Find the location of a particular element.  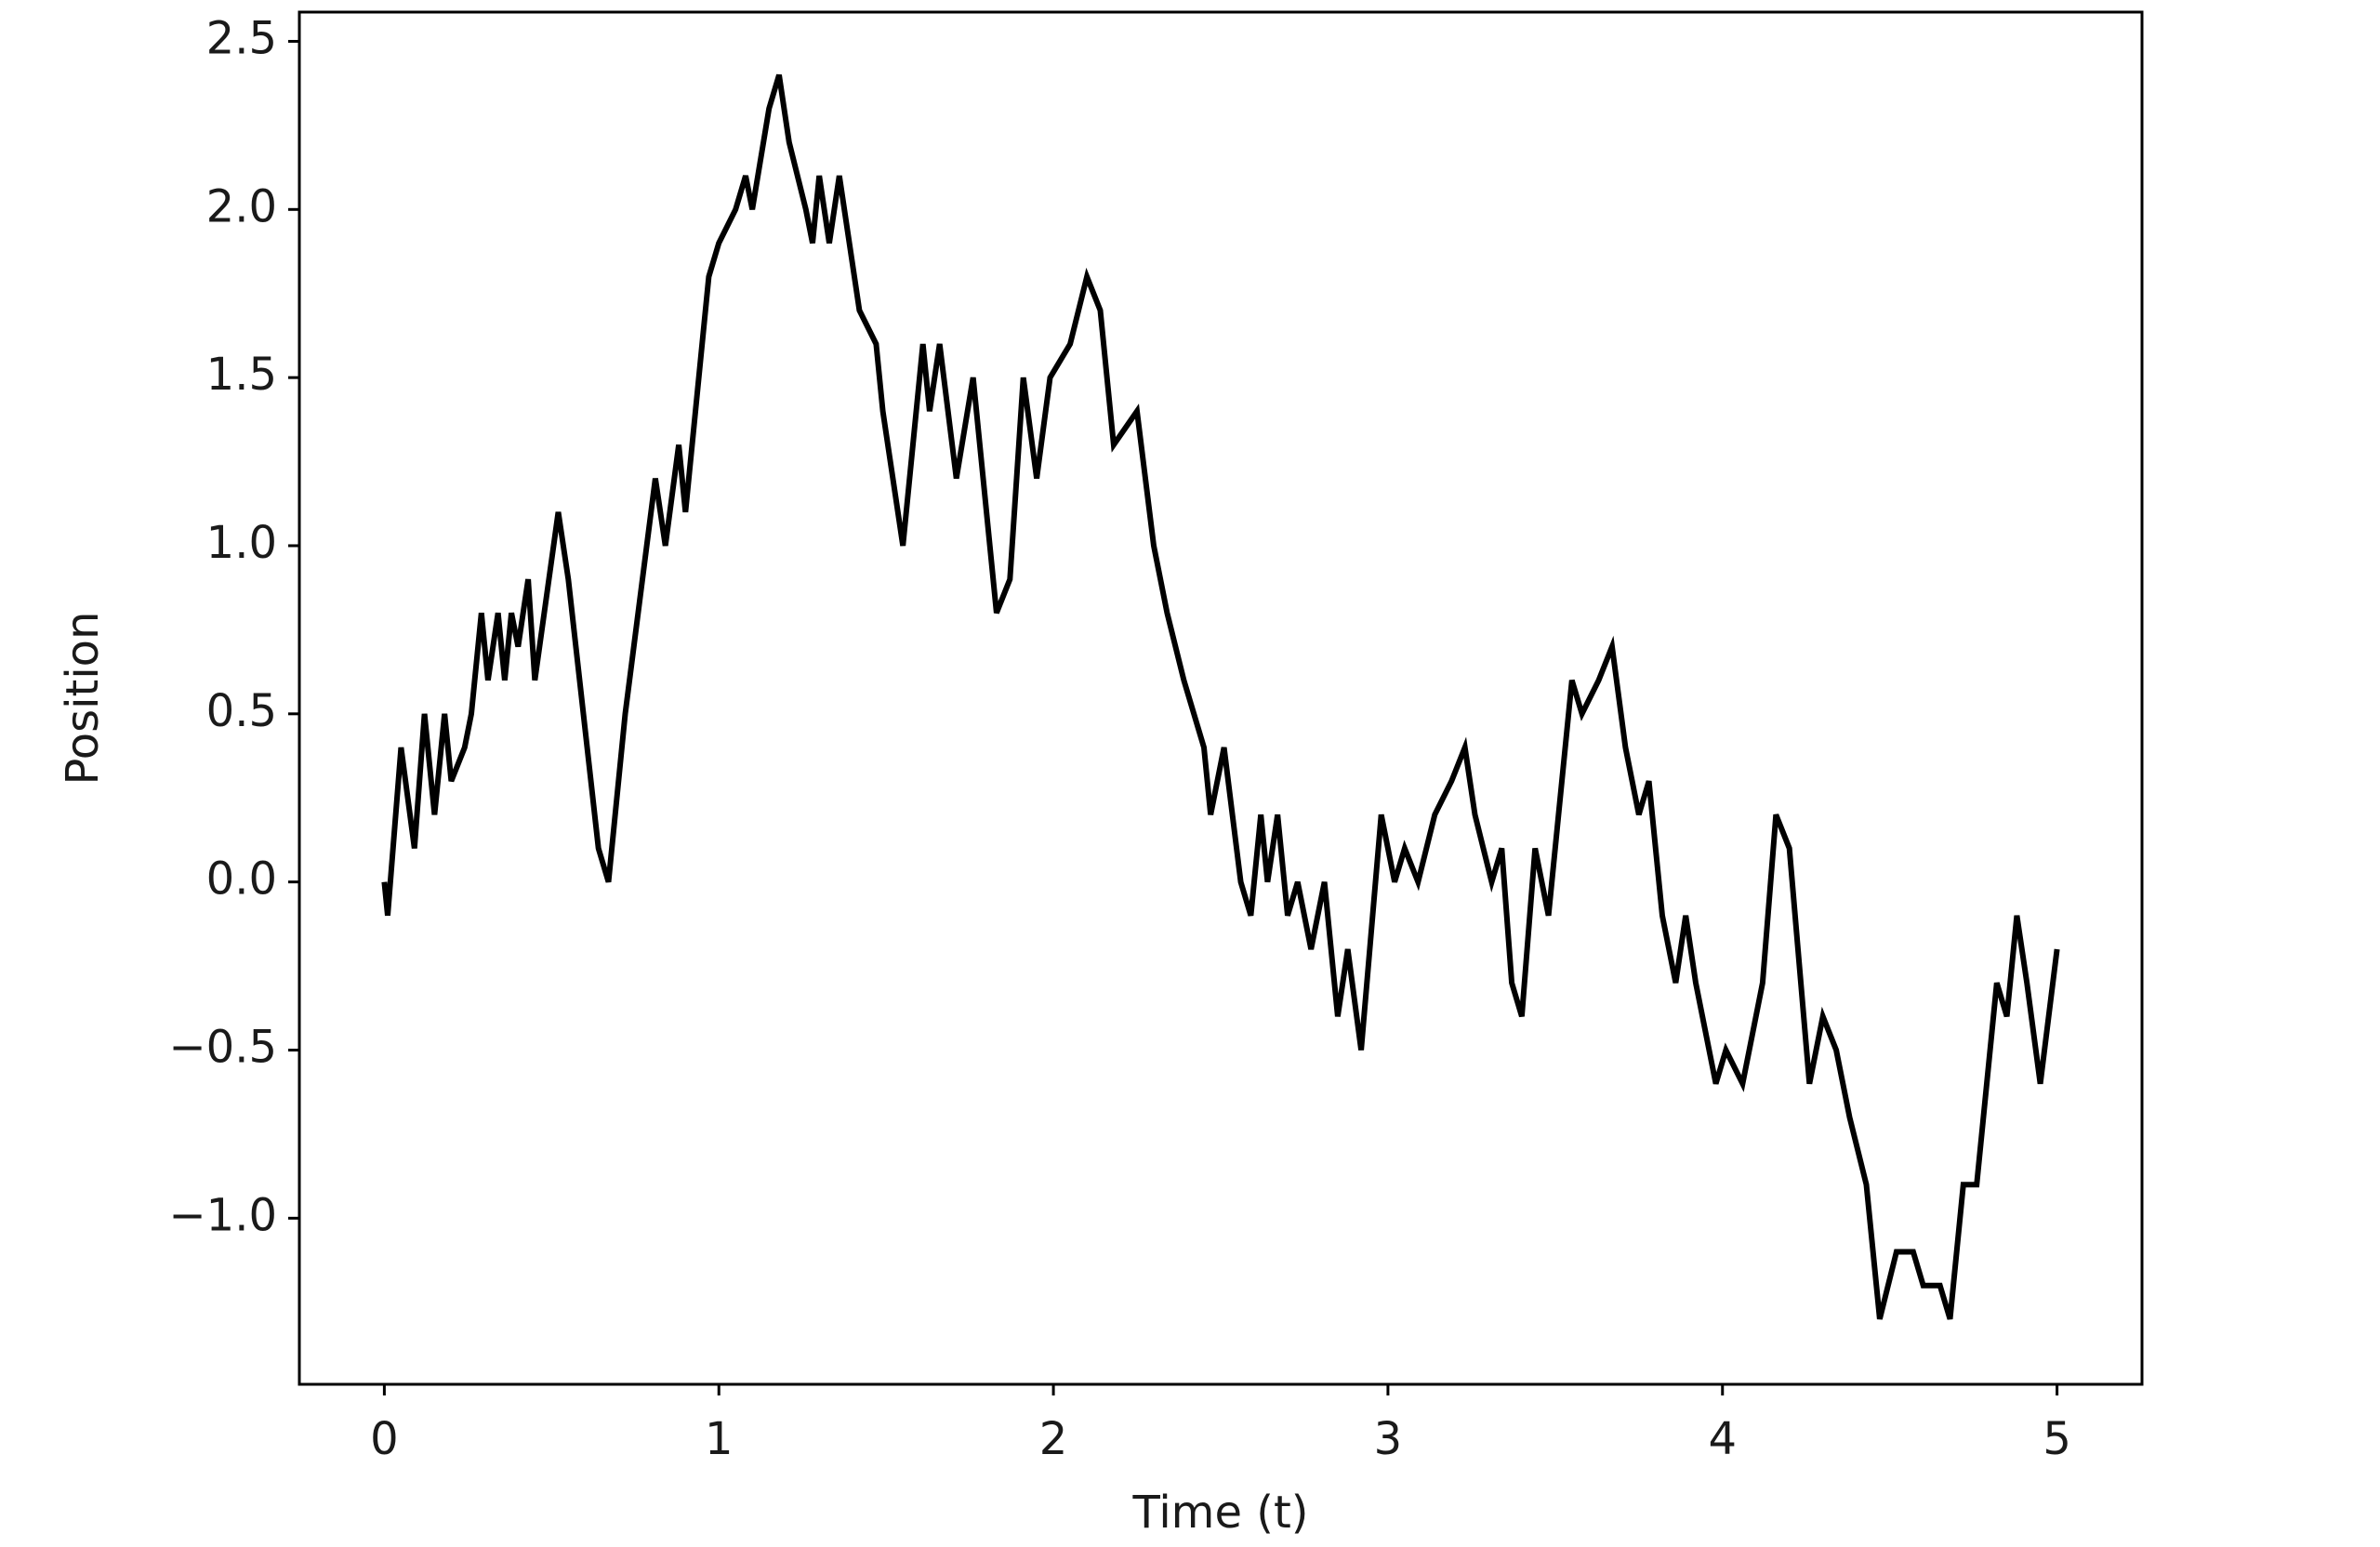

x-tick-label: 5 is located at coordinates (2057, 1439).